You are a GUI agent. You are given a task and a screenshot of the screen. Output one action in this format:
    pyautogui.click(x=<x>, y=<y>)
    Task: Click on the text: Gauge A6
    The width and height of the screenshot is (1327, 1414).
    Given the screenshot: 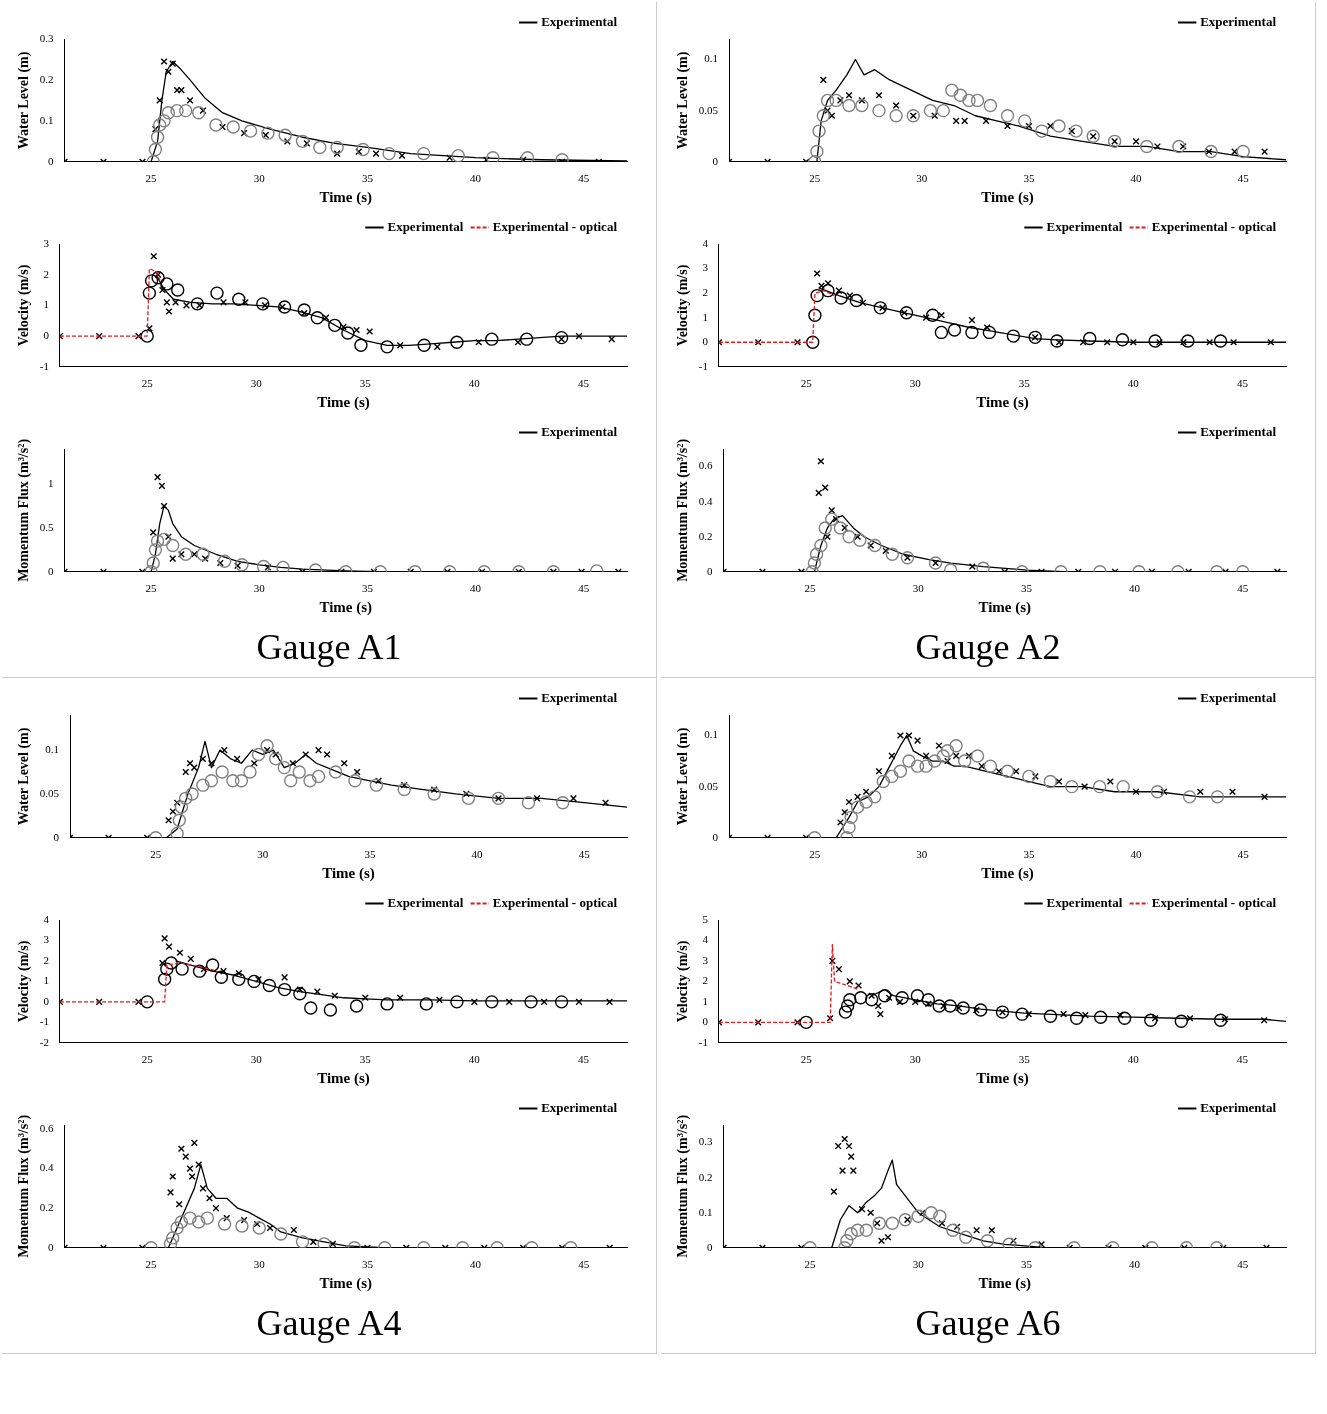 What is the action you would take?
    pyautogui.click(x=988, y=1323)
    